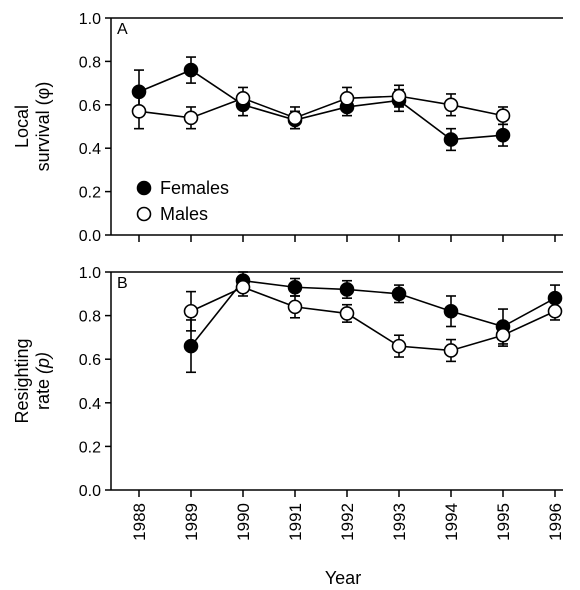 This screenshot has height=590, width=580. Describe the element at coordinates (182, 201) in the screenshot. I see `legend: Females Males` at that location.